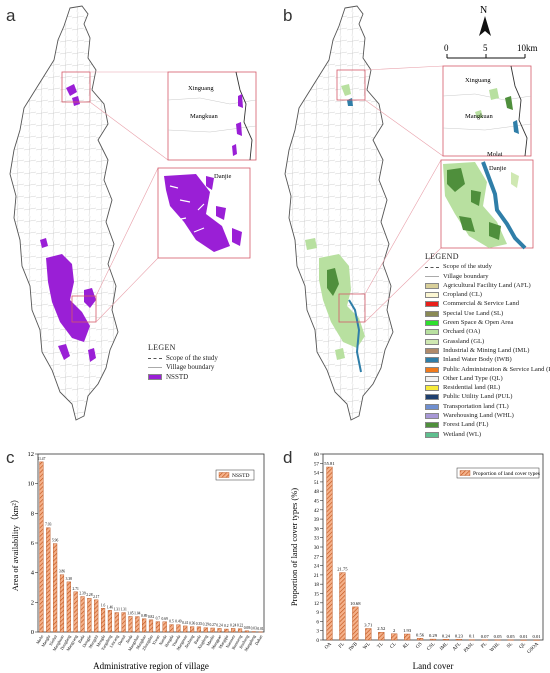 The height and width of the screenshot is (673, 550). Describe the element at coordinates (486, 425) in the screenshot. I see `legend-b-item: Forest Land (FL)` at that location.